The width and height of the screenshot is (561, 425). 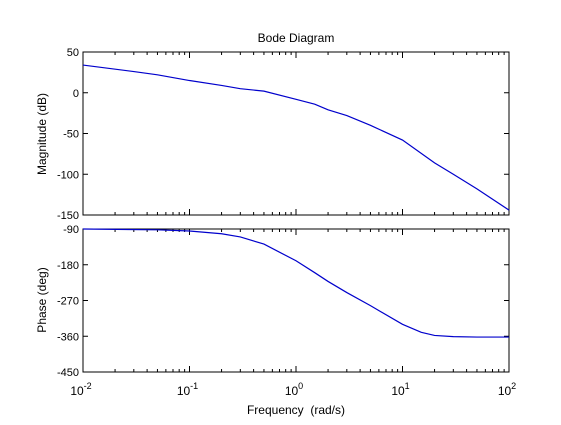 I want to click on magnitude-y-axis-label: Magnitude (dB), so click(x=42, y=134).